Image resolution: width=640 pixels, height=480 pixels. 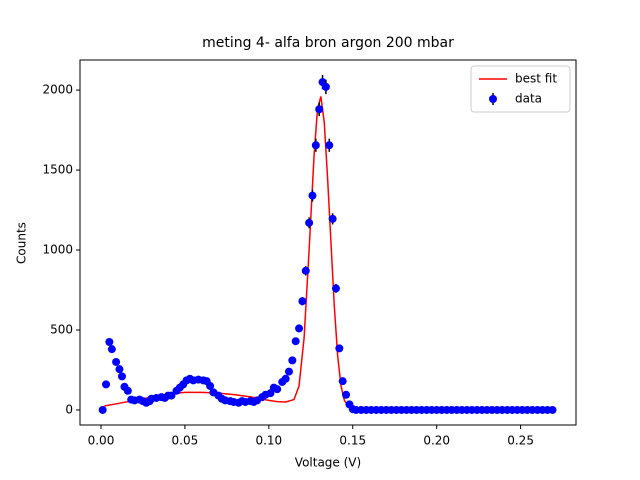 What do you see at coordinates (328, 463) in the screenshot?
I see `x-axis-label: Voltage (V)` at bounding box center [328, 463].